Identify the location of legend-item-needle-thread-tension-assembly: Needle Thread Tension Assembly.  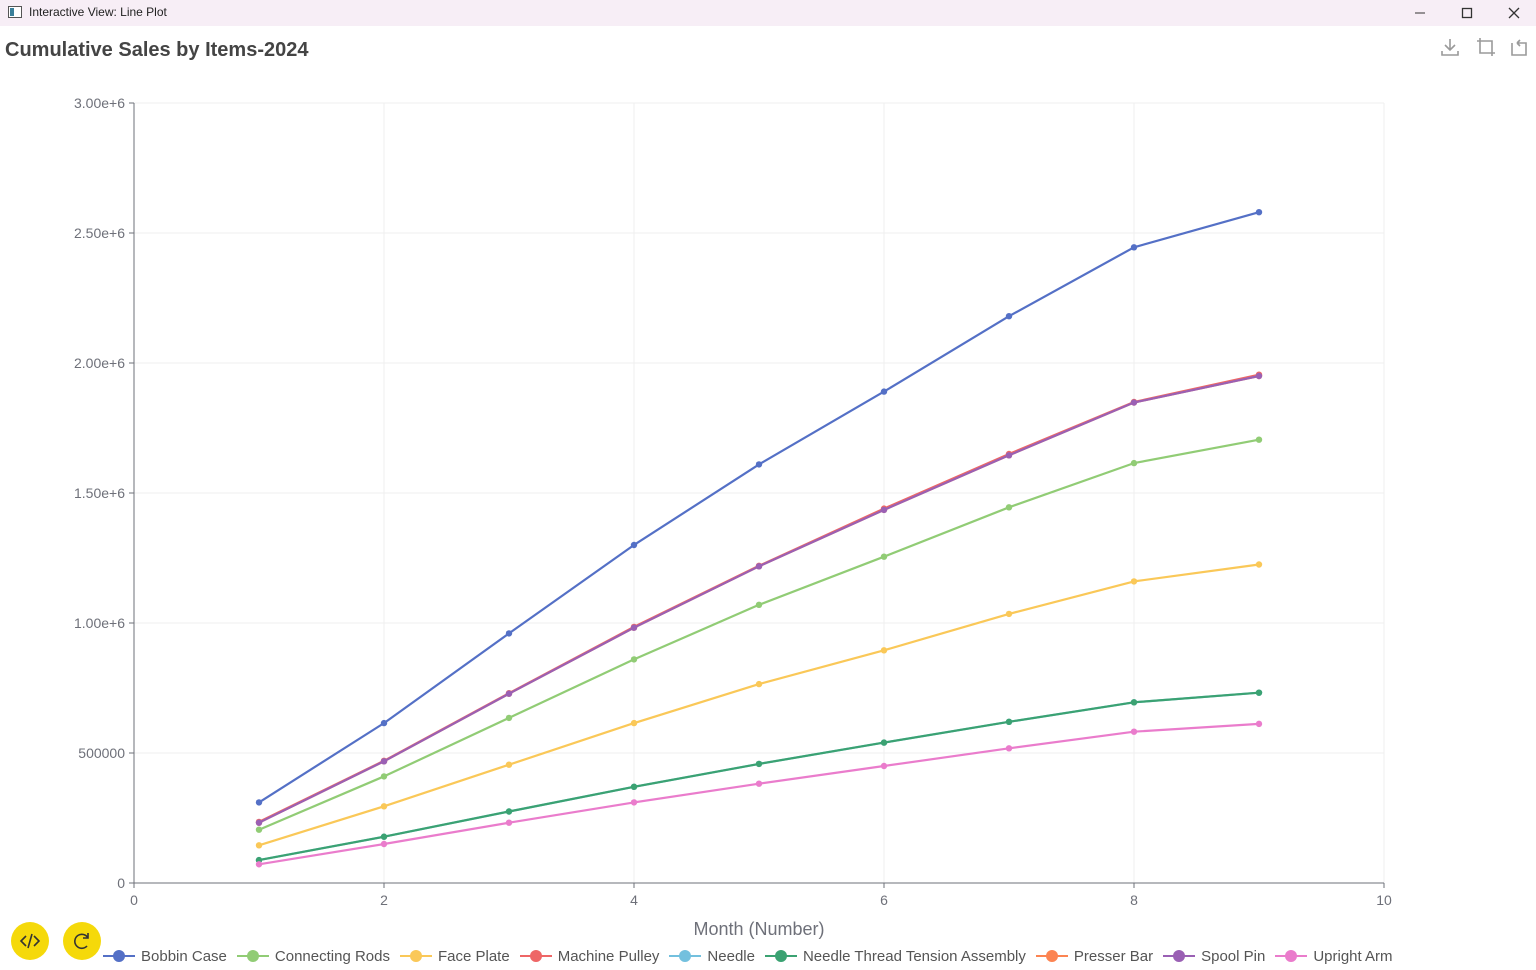
(895, 956).